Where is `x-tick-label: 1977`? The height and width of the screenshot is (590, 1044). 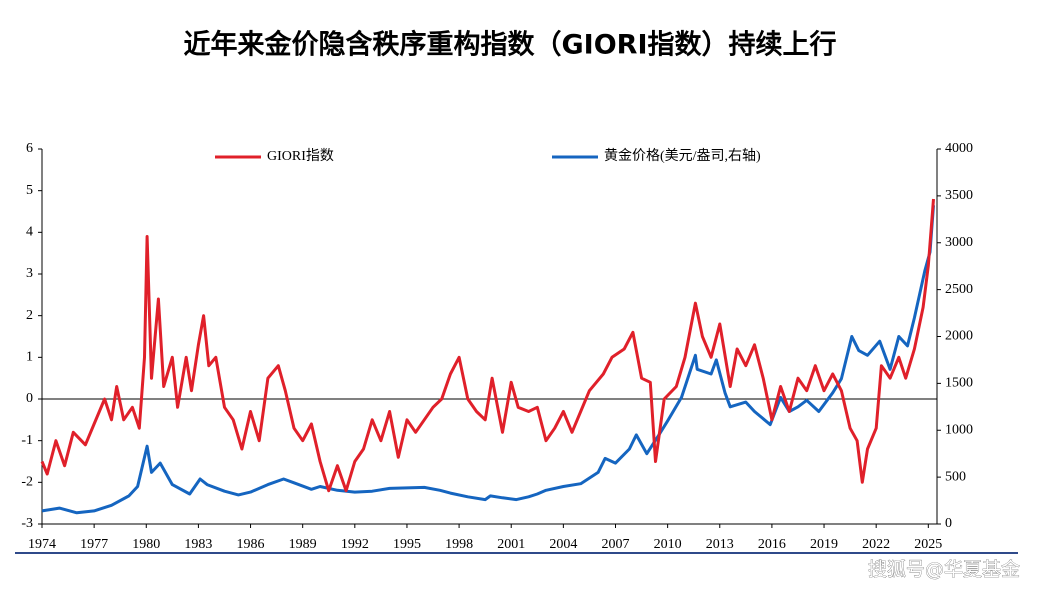
x-tick-label: 1977 is located at coordinates (94, 544).